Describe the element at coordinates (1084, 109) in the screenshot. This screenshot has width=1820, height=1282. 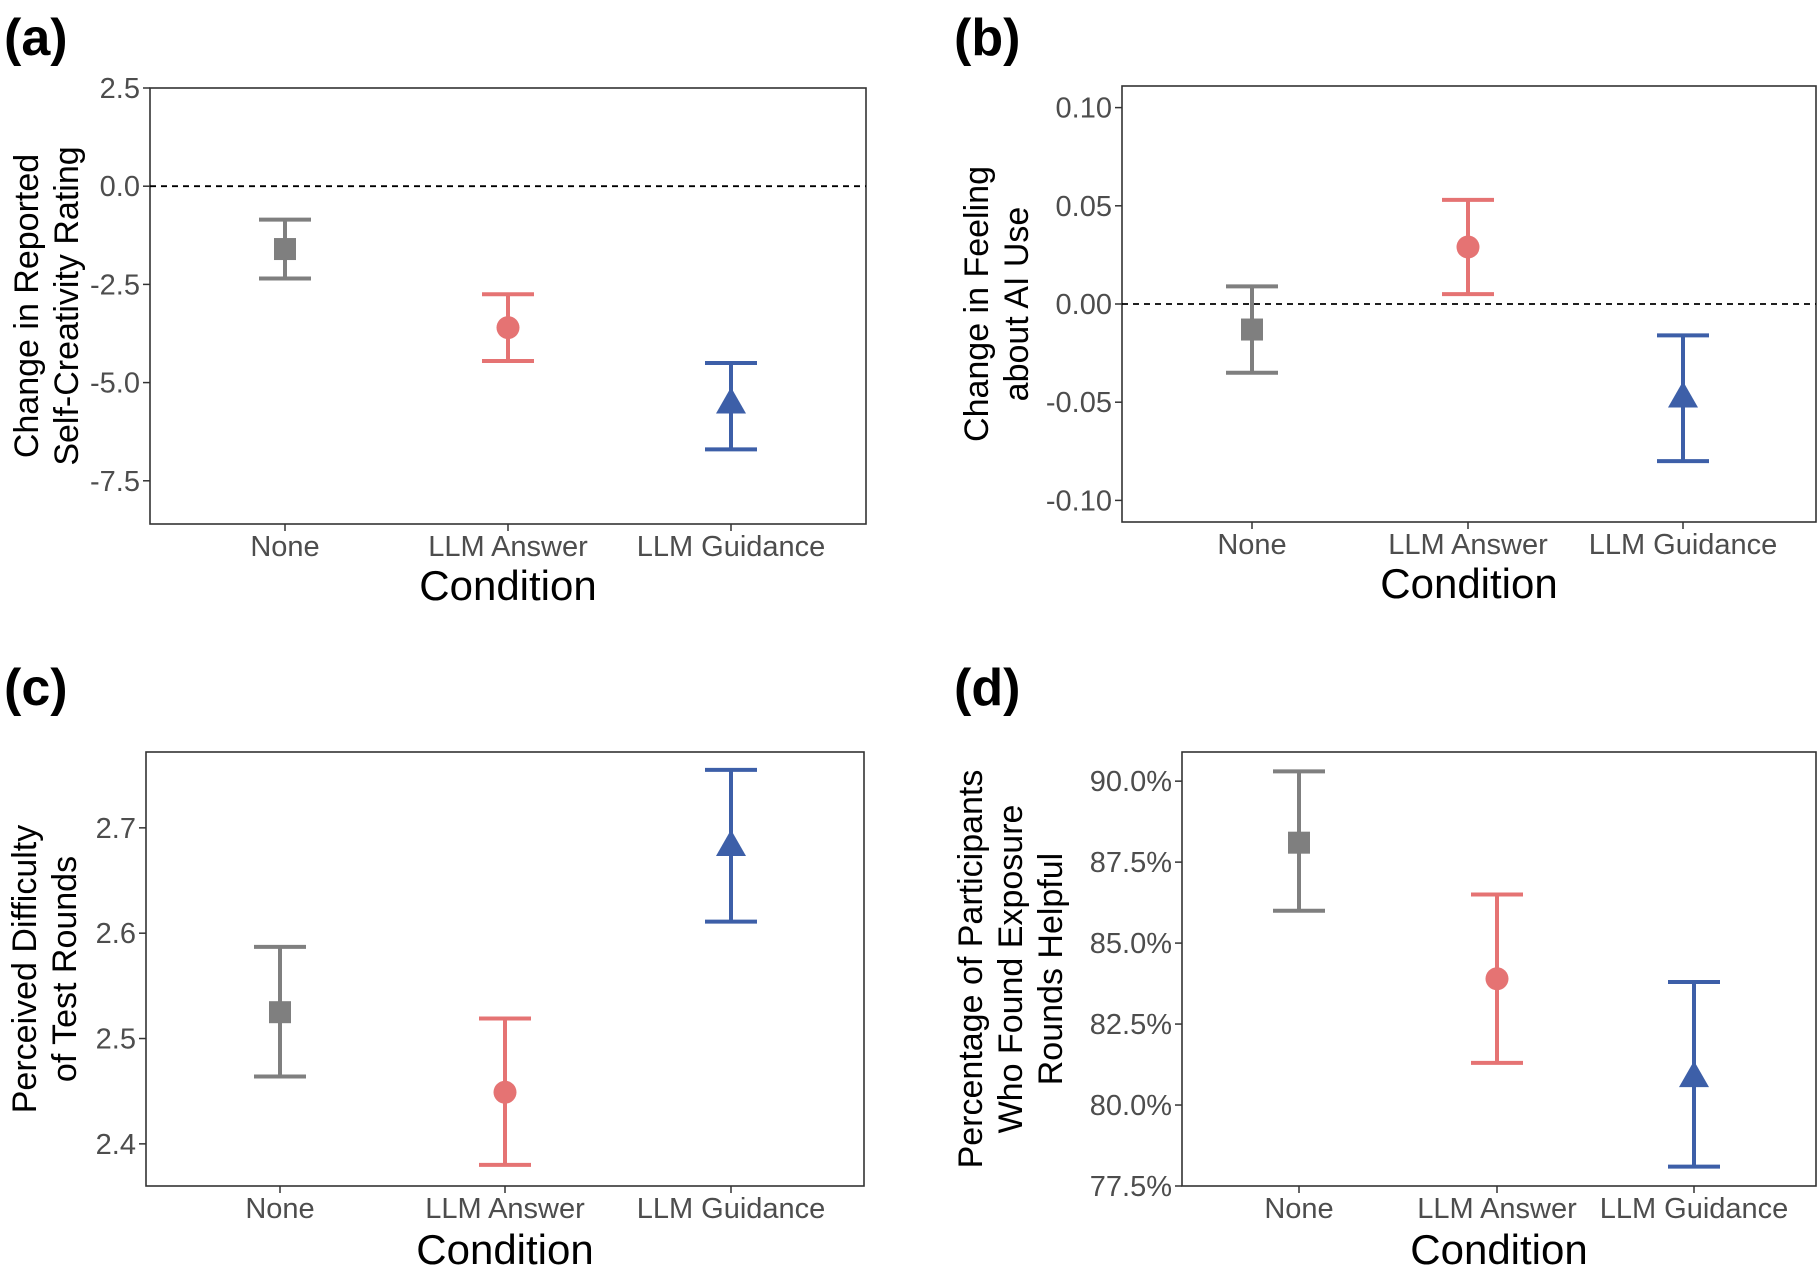
I see `y-tick-label: 0.10` at that location.